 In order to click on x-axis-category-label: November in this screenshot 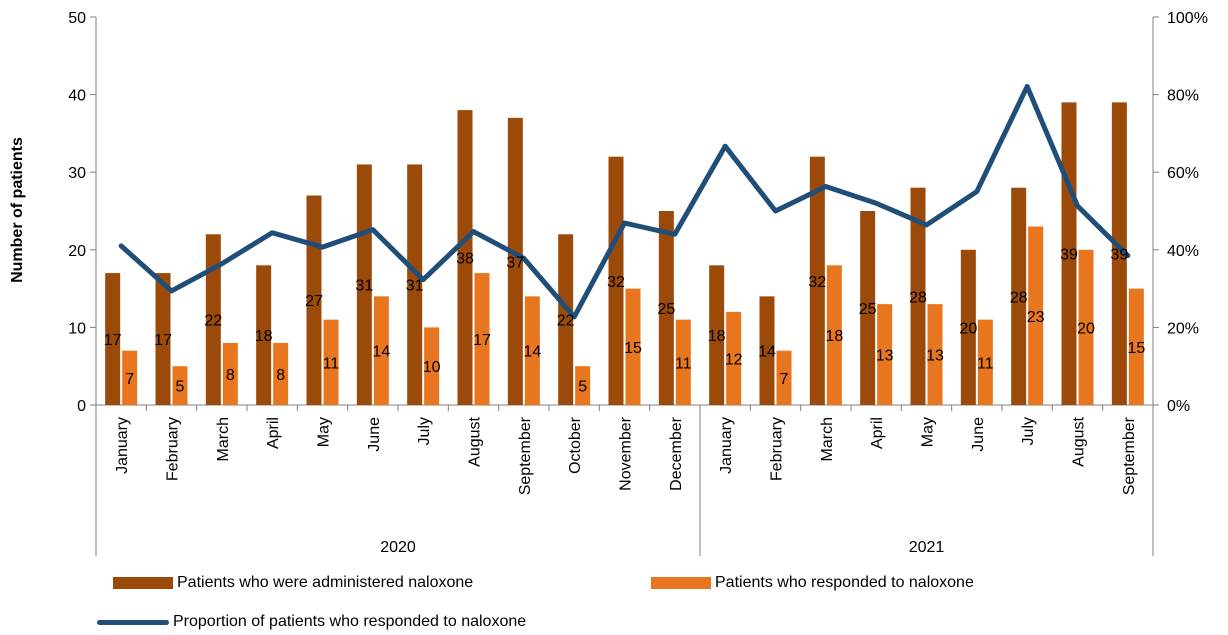, I will do `click(626, 453)`.